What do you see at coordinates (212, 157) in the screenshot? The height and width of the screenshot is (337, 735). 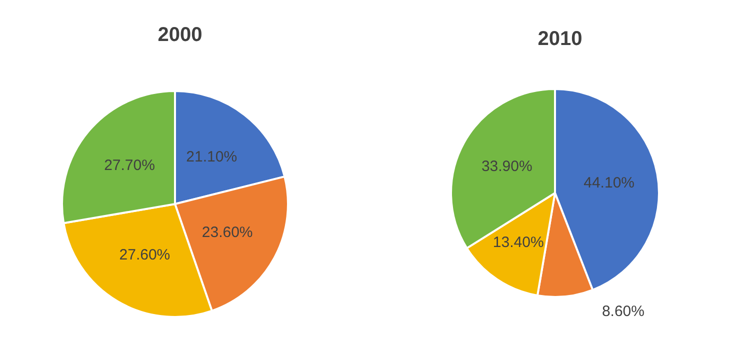 I see `data-label: 21.10%` at bounding box center [212, 157].